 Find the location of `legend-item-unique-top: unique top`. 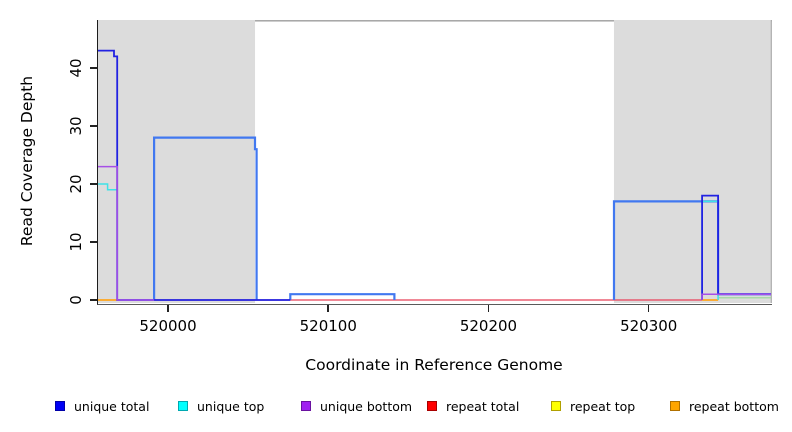

legend-item-unique-top: unique top is located at coordinates (221, 406).